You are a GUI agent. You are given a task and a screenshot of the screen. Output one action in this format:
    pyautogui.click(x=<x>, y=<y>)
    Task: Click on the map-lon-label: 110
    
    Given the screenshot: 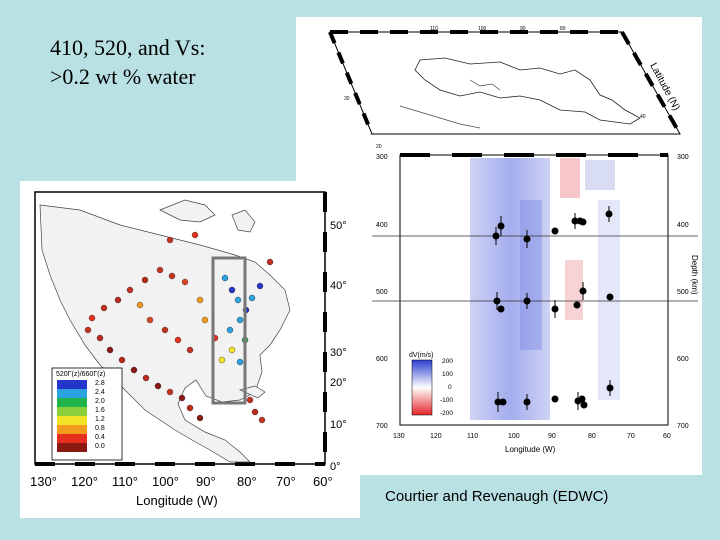 What is the action you would take?
    pyautogui.click(x=434, y=29)
    